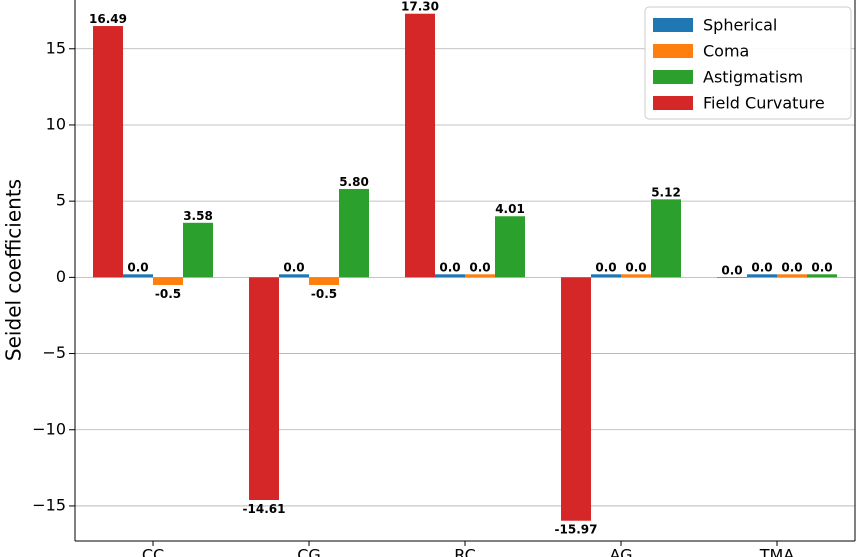 The width and height of the screenshot is (863, 557). I want to click on data-label: 3.58, so click(198, 216).